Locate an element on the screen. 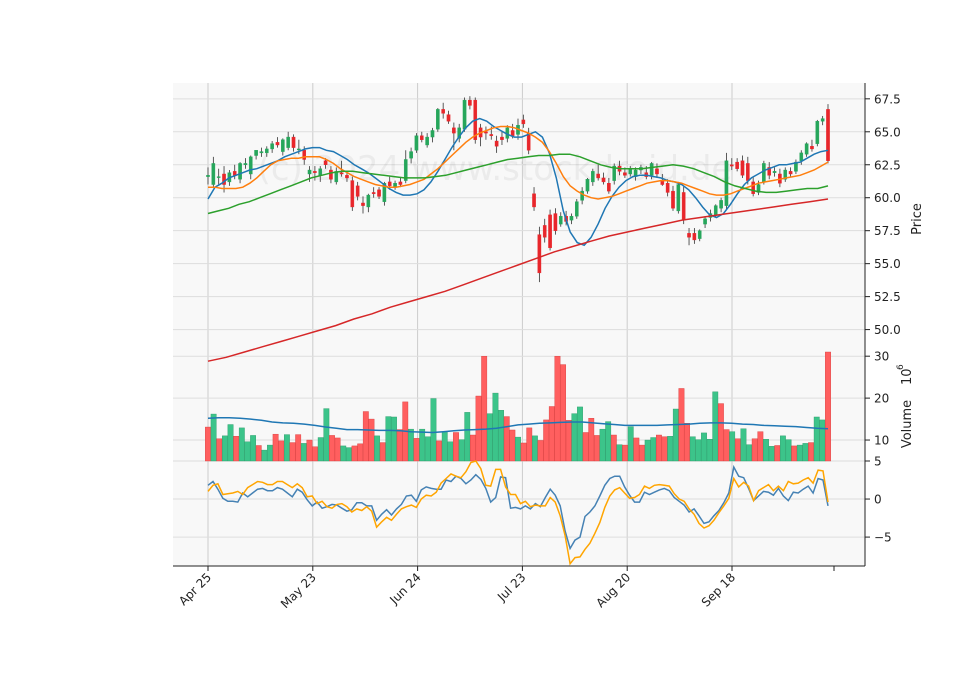  volume-multiplier-base: 10 is located at coordinates (907, 376).